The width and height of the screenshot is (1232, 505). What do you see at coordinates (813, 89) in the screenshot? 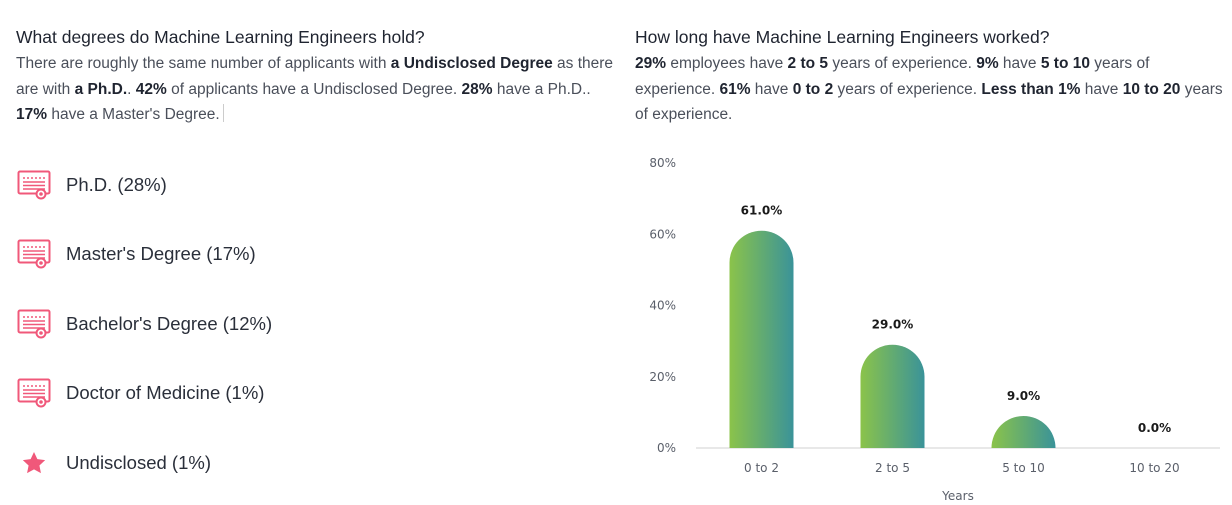
I see `experience-text-10: 0 to 2` at bounding box center [813, 89].